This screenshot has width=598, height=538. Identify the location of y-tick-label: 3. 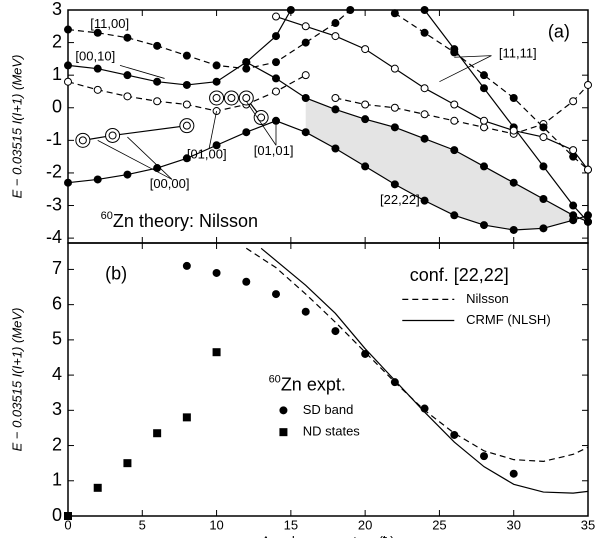
(57, 9).